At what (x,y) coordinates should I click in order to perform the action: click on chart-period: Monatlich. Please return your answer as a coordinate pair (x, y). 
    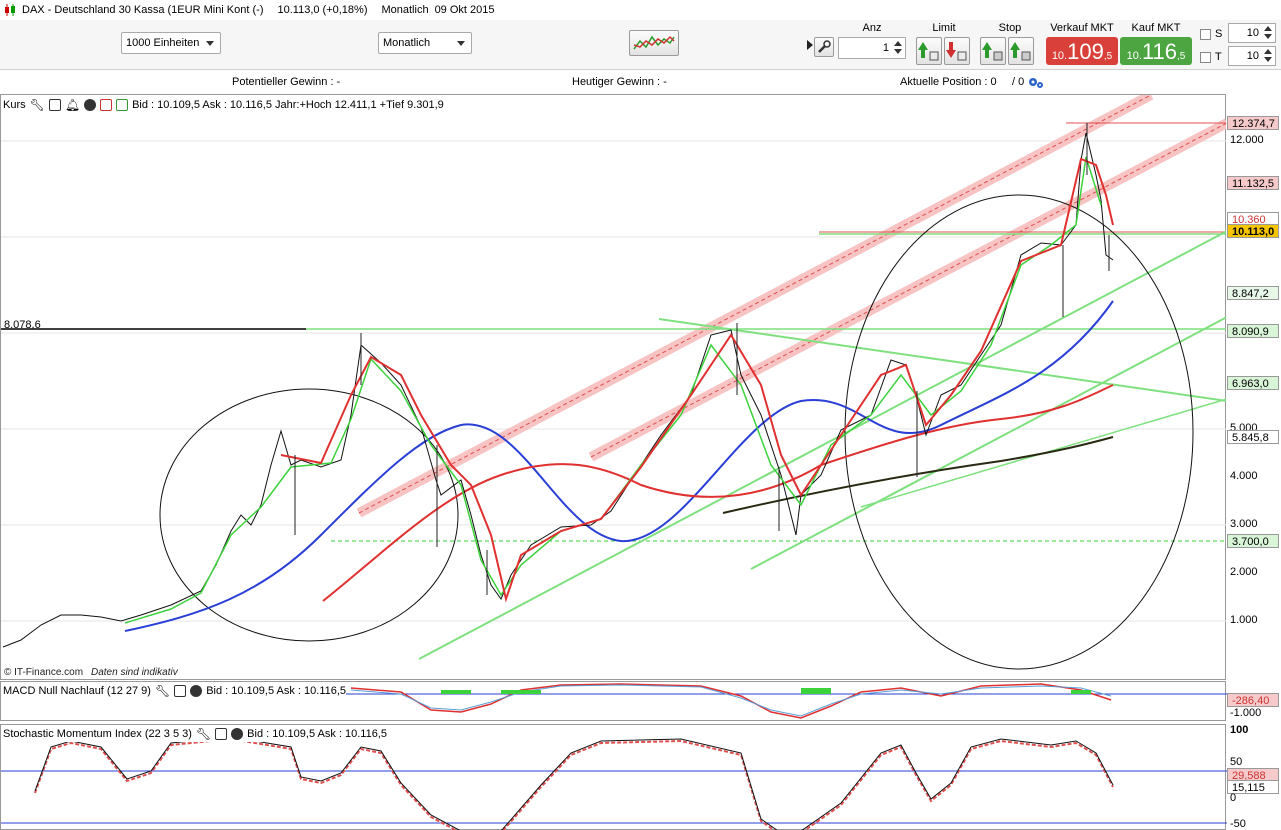
    Looking at the image, I should click on (405, 10).